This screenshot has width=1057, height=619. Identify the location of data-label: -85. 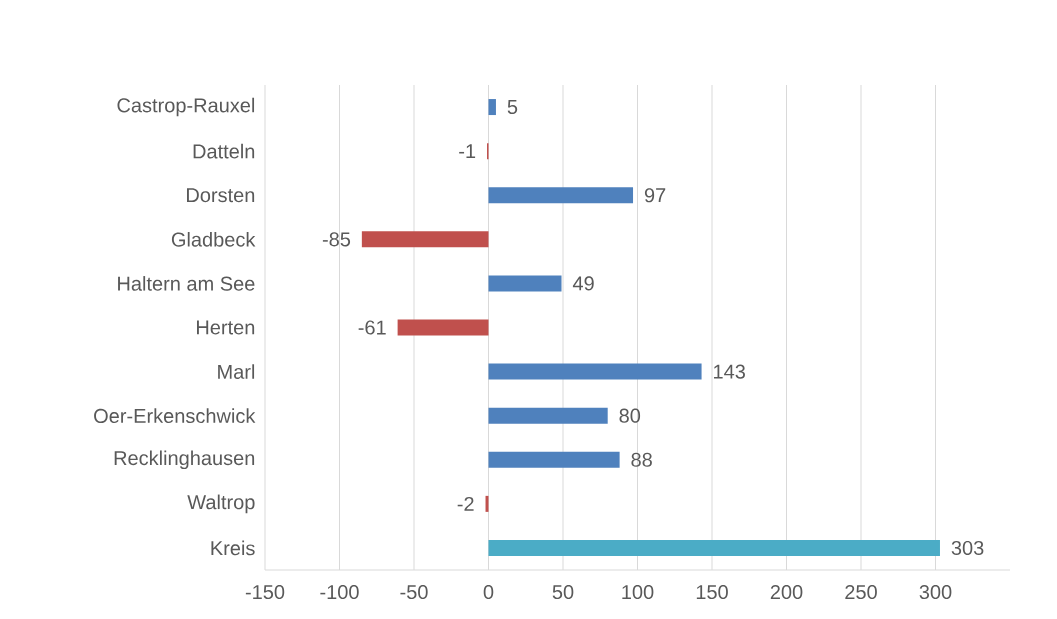
(336, 239).